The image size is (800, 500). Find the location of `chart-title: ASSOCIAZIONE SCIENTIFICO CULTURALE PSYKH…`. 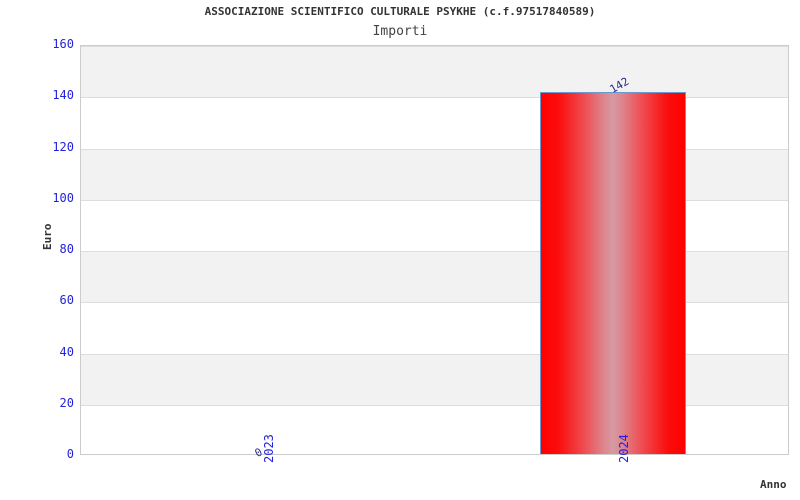

chart-title: ASSOCIAZIONE SCIENTIFICO CULTURALE PSYKH… is located at coordinates (400, 11).